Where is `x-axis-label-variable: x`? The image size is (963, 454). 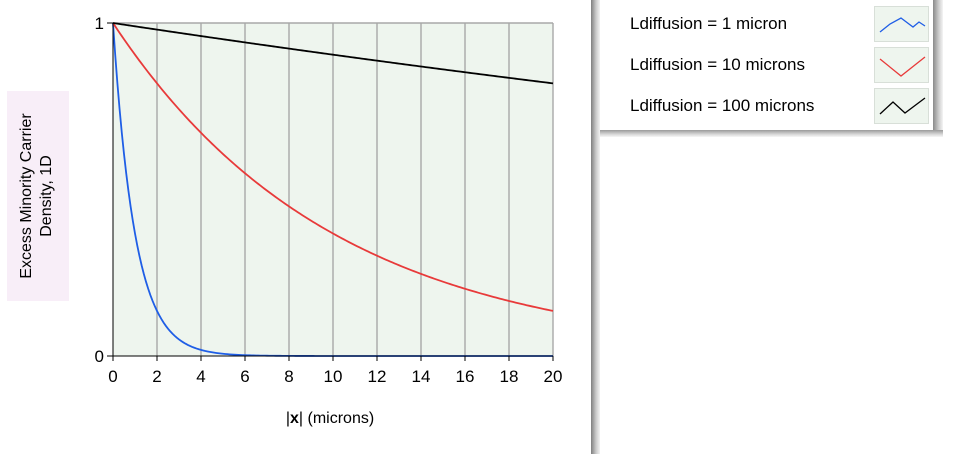
x-axis-label-variable: x is located at coordinates (294, 418).